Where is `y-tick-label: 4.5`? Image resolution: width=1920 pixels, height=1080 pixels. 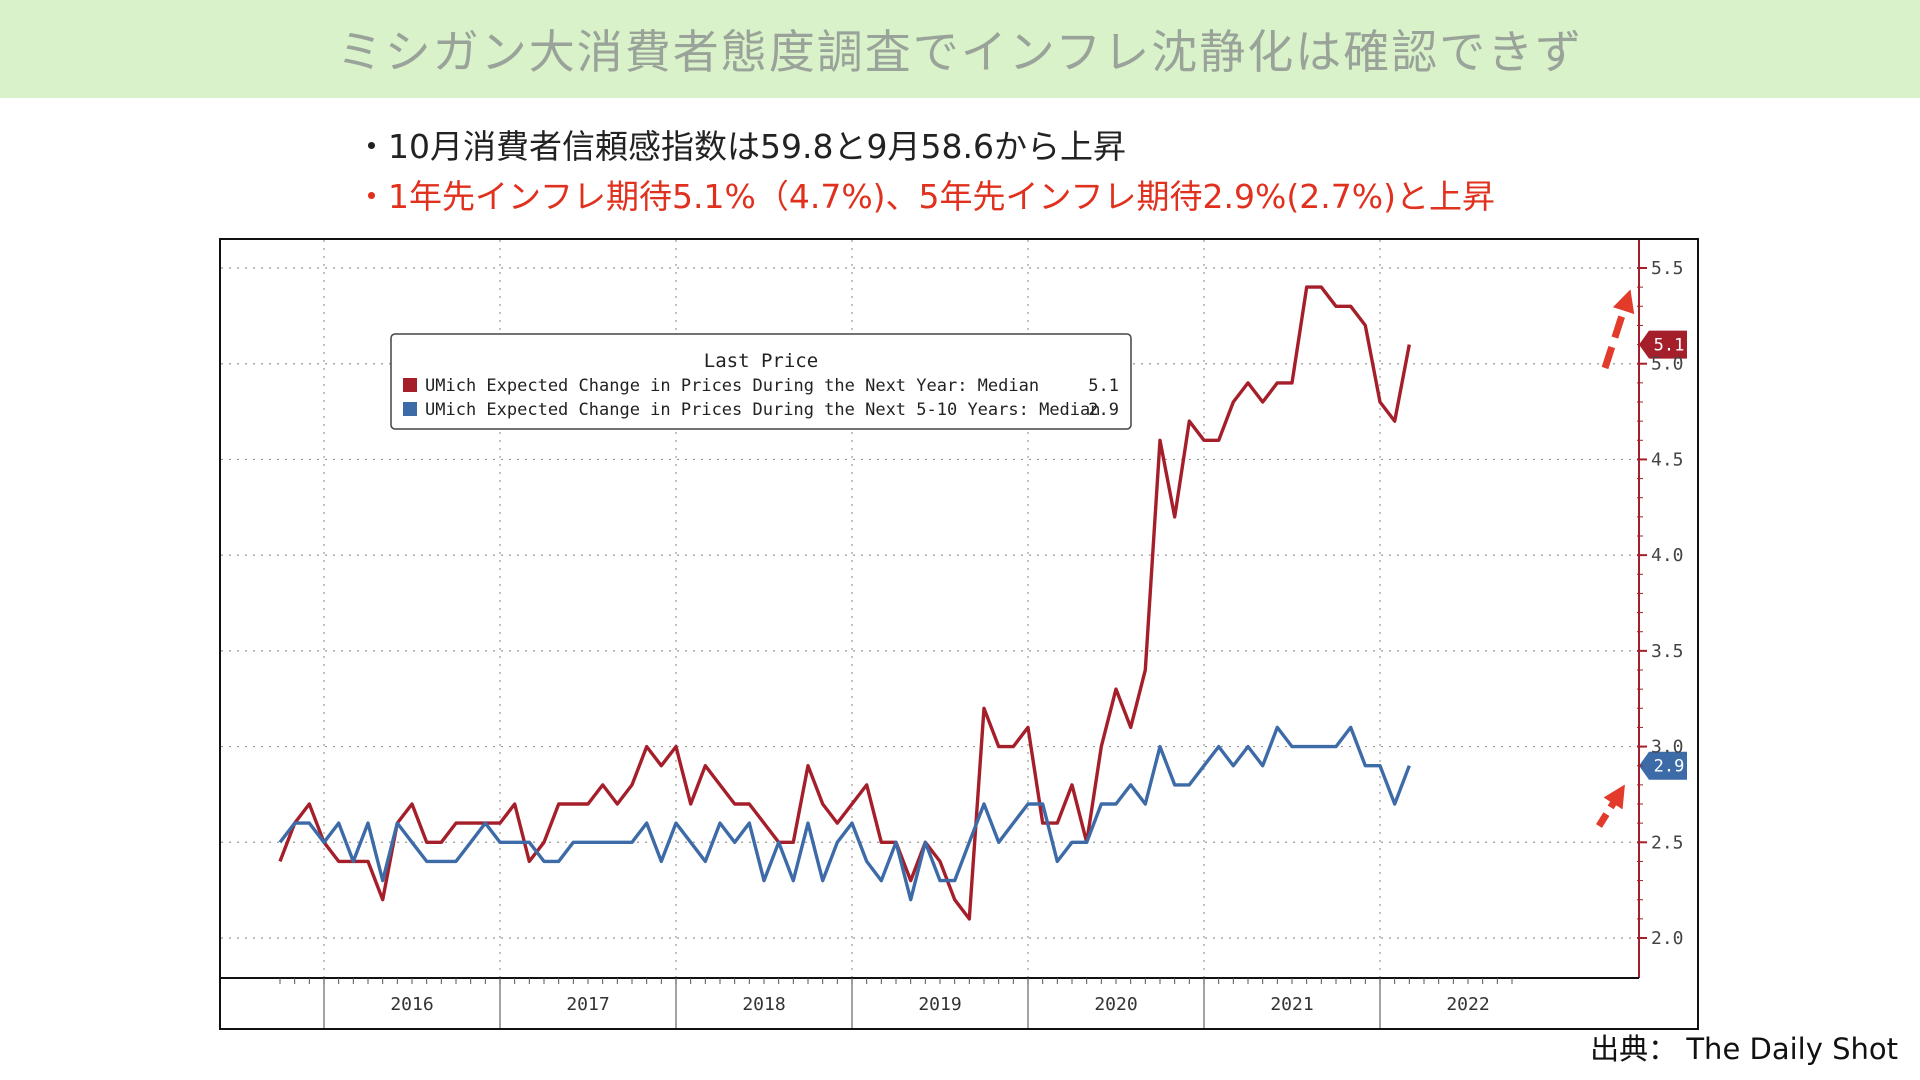 y-tick-label: 4.5 is located at coordinates (1667, 459).